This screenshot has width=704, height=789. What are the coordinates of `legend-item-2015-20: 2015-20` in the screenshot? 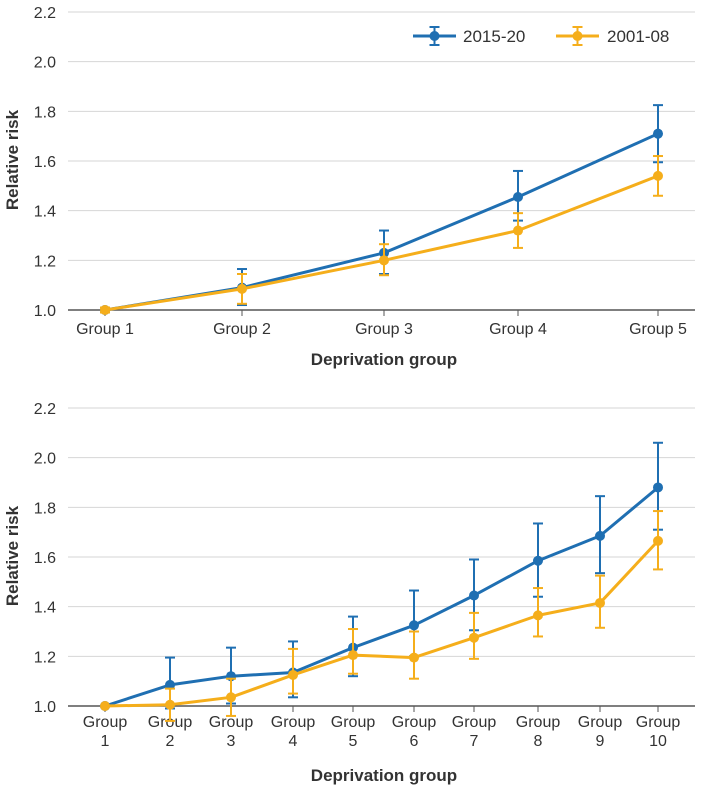 It's located at (469, 36).